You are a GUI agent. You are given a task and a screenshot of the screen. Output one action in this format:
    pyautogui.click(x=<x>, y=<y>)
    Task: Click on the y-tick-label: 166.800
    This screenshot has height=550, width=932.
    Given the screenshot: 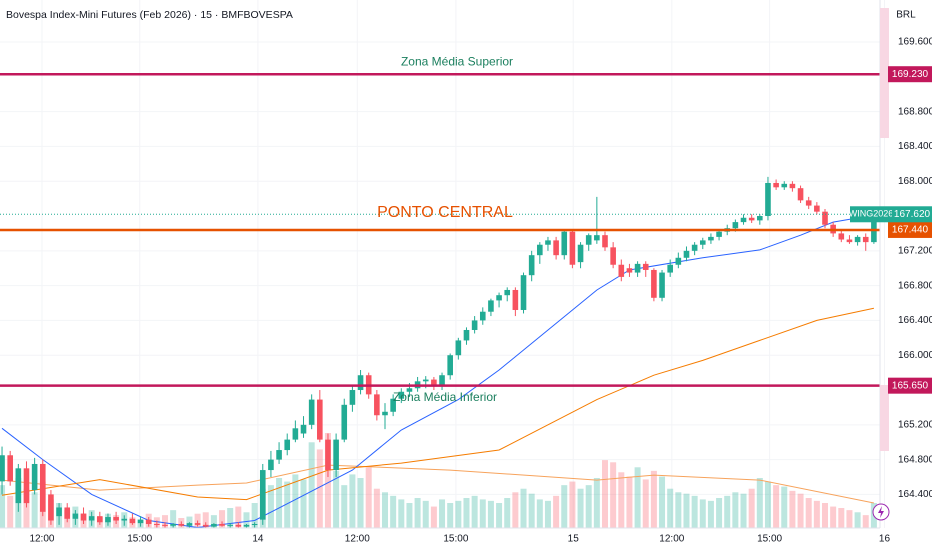 What is the action you would take?
    pyautogui.click(x=915, y=285)
    